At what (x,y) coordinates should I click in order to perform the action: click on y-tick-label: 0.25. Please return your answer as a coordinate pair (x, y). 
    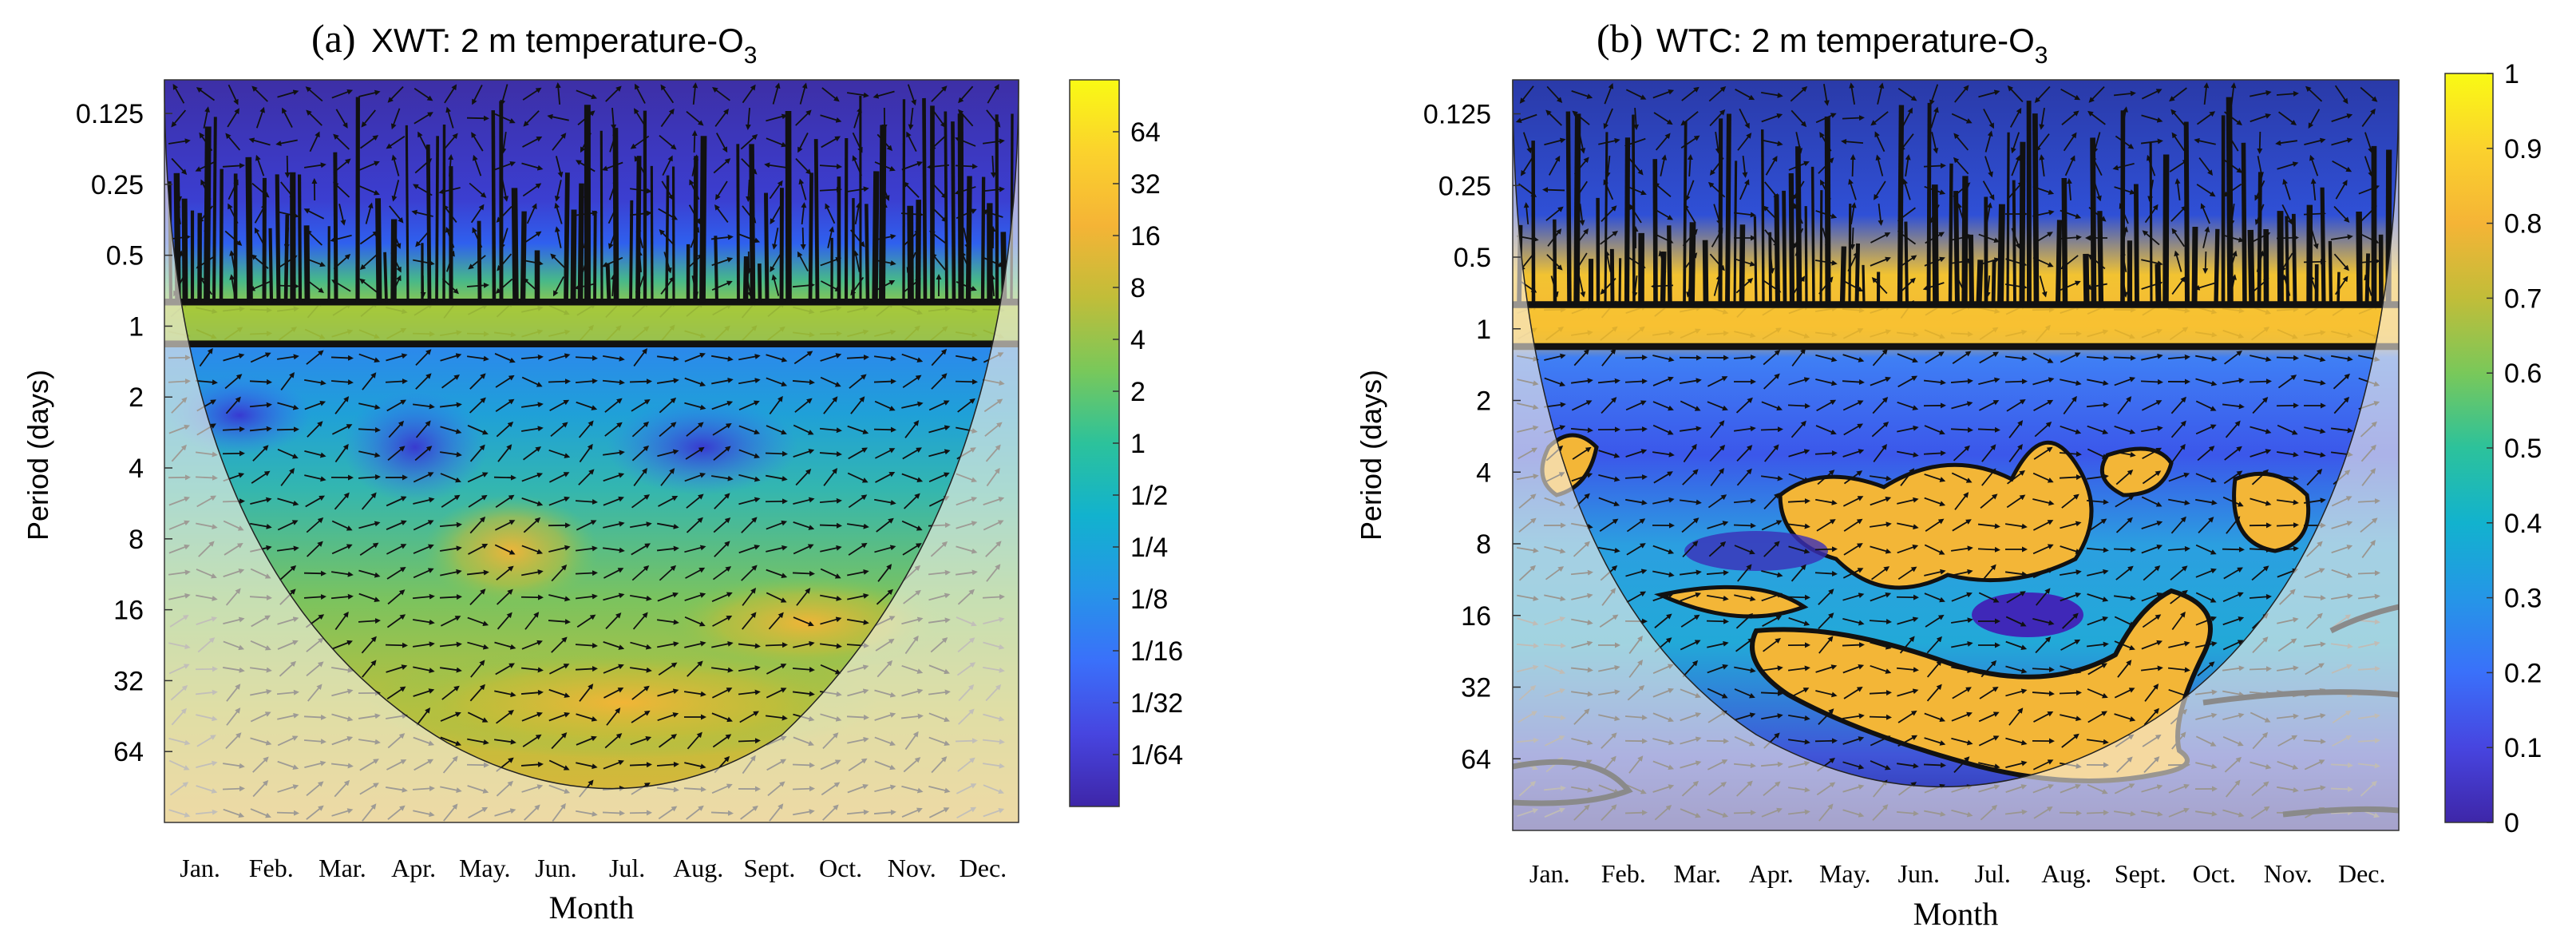
    Looking at the image, I should click on (118, 185).